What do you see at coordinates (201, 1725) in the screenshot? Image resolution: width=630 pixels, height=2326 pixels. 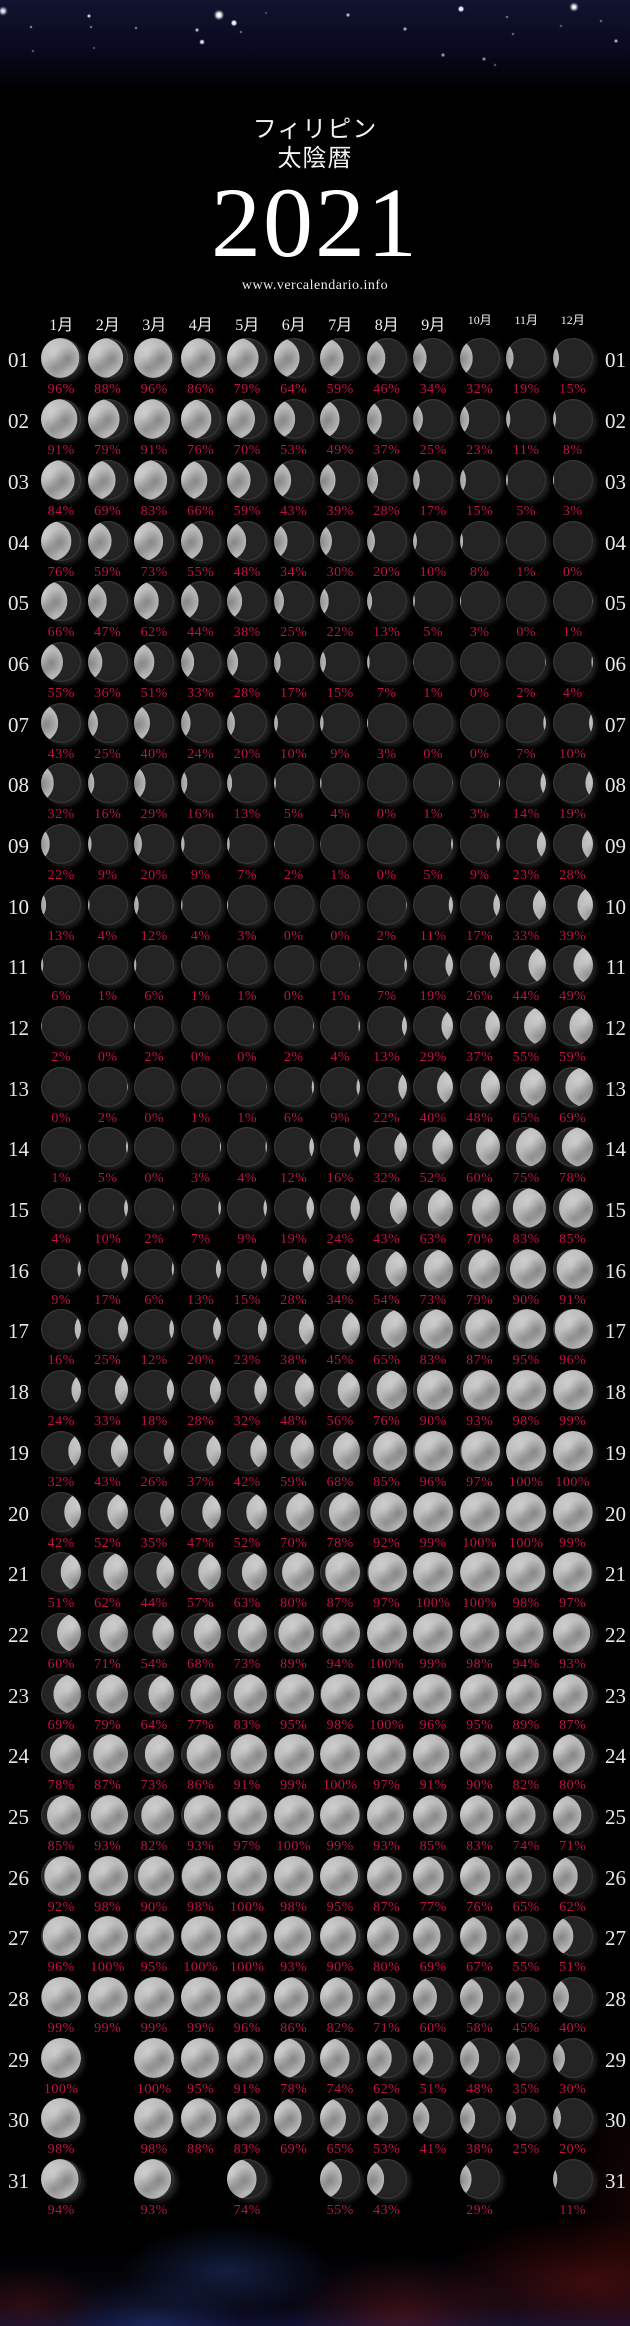 I see `illumination-percent: 77%` at bounding box center [201, 1725].